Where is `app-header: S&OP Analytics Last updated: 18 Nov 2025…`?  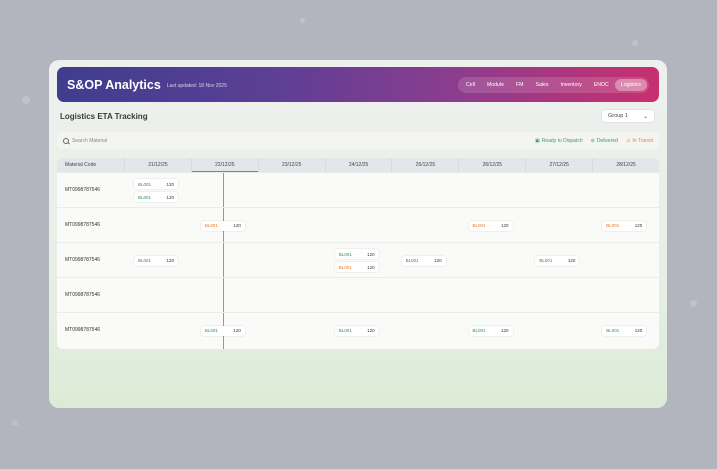 app-header: S&OP Analytics Last updated: 18 Nov 2025… is located at coordinates (358, 84).